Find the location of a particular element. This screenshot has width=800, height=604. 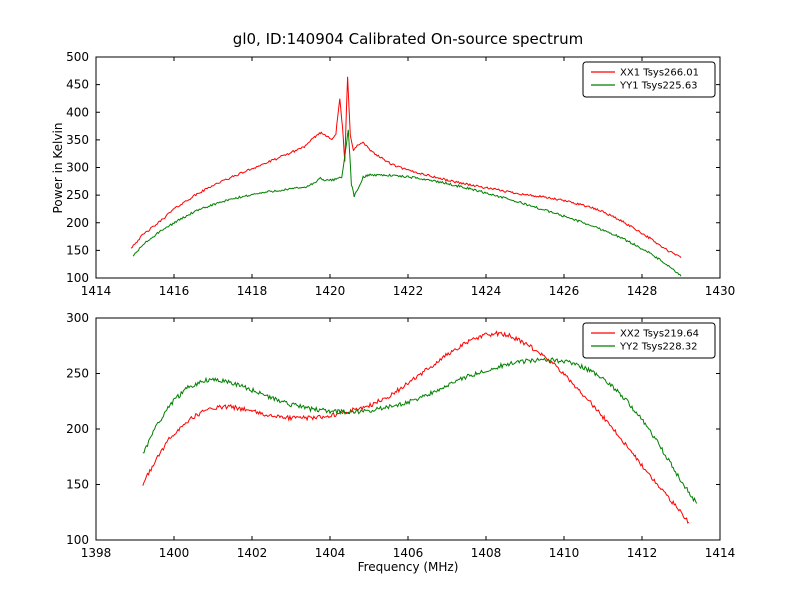

x-tick-label: 1402 is located at coordinates (252, 553).